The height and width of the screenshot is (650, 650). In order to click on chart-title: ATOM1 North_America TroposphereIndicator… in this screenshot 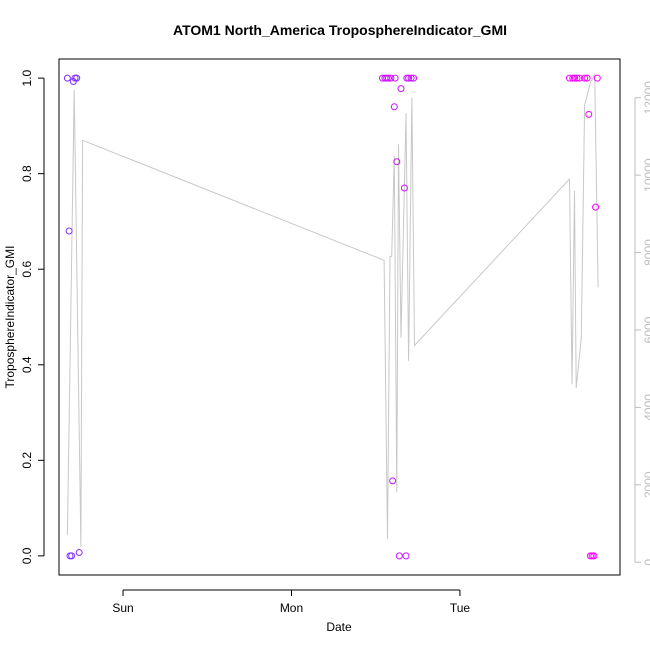, I will do `click(340, 30)`.